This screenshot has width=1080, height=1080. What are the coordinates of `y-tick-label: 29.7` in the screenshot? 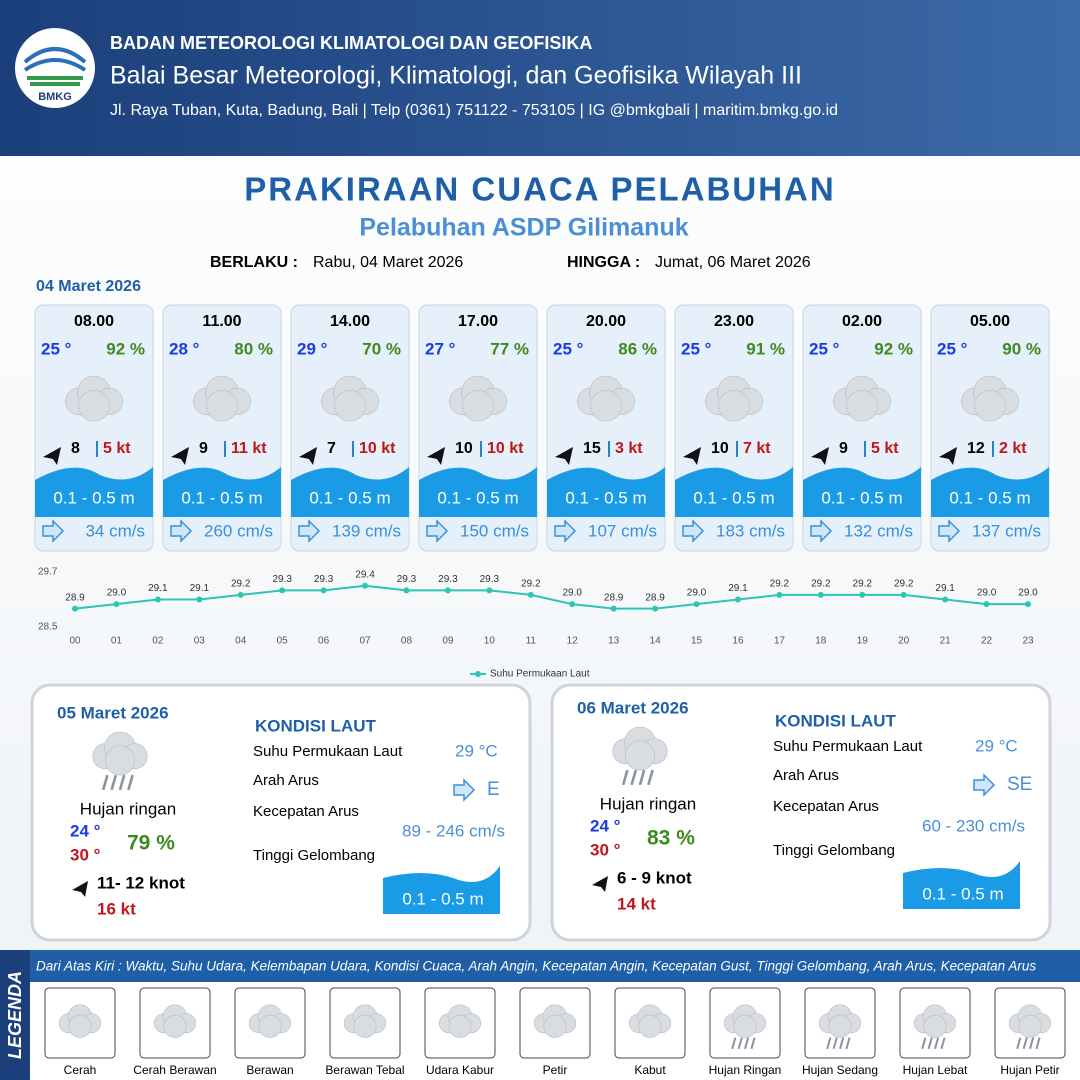 It's located at (48, 572).